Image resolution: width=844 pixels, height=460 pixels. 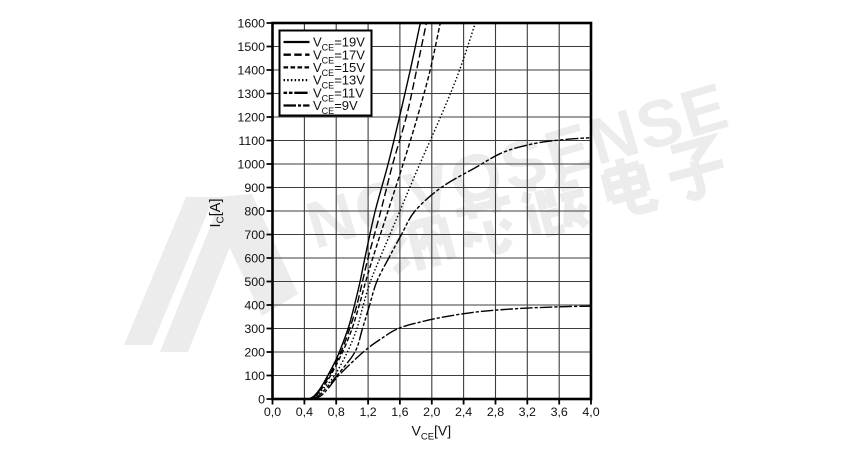 I want to click on svg-text: 1,6, so click(x=399, y=412).